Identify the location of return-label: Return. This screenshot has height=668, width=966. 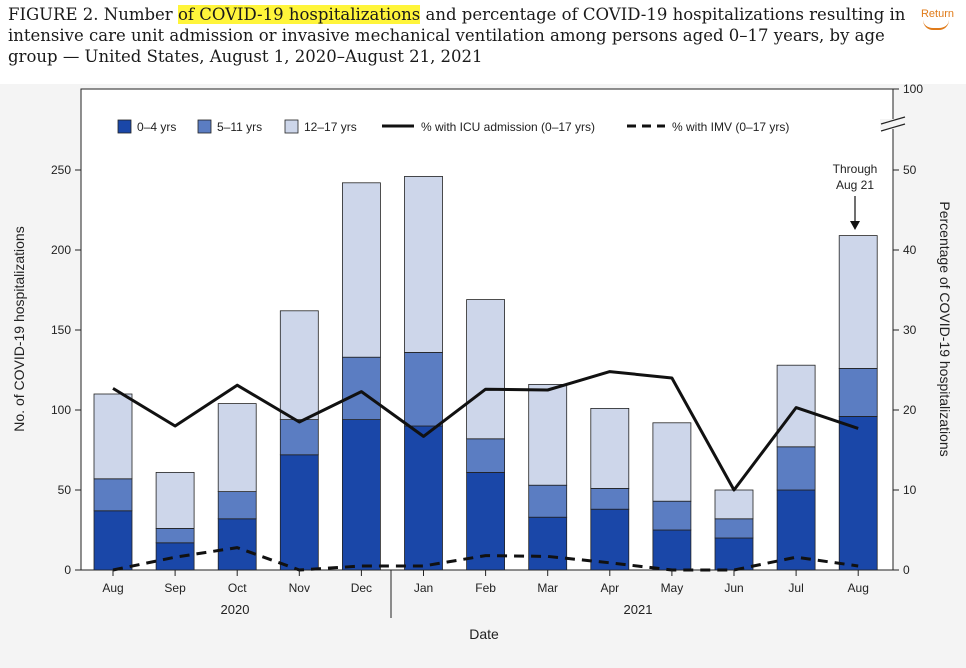
(937, 14).